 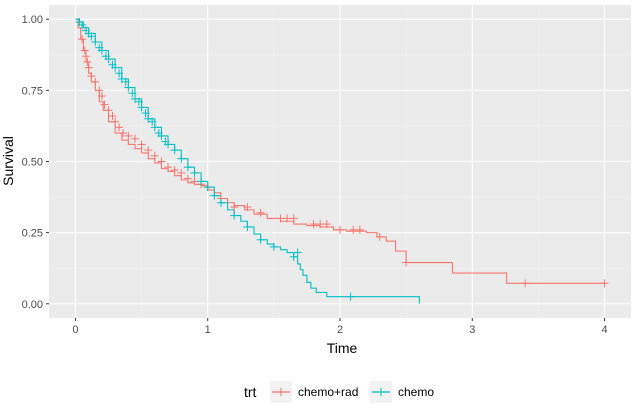 I want to click on y-tick-label: 0.50, so click(x=32, y=163).